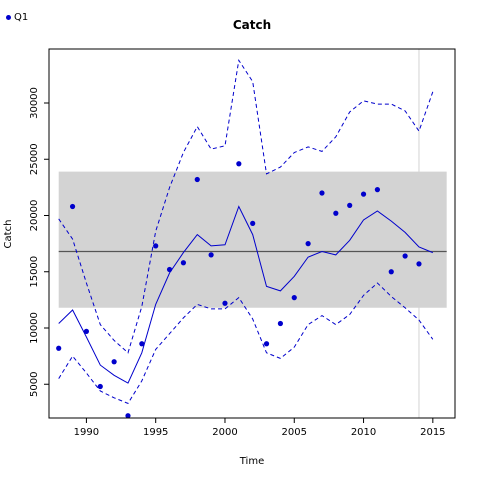 The image size is (480, 480). Describe the element at coordinates (8, 17) in the screenshot. I see `legend-marker` at that location.